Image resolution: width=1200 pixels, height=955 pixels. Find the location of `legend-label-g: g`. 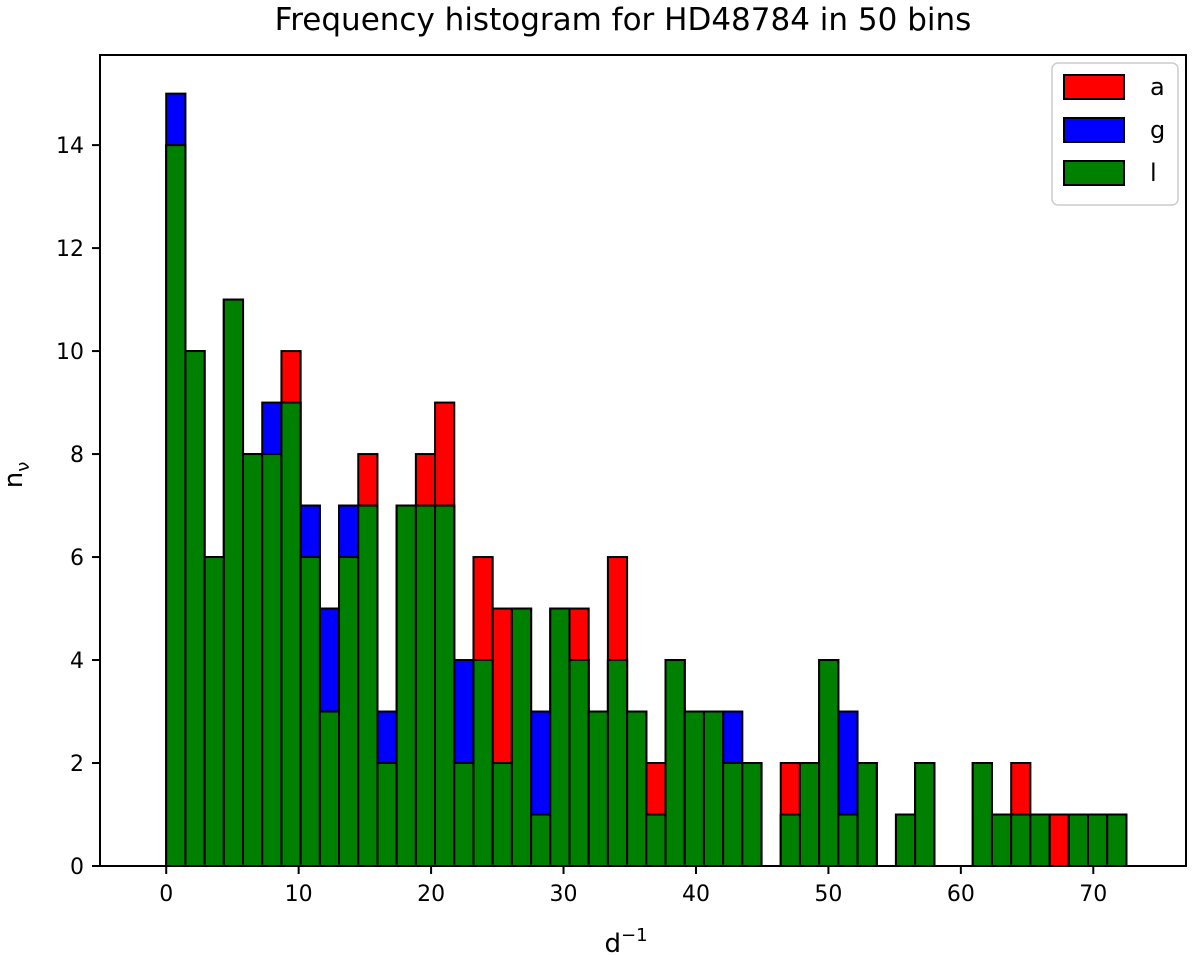

legend-label-g: g is located at coordinates (1157, 130).